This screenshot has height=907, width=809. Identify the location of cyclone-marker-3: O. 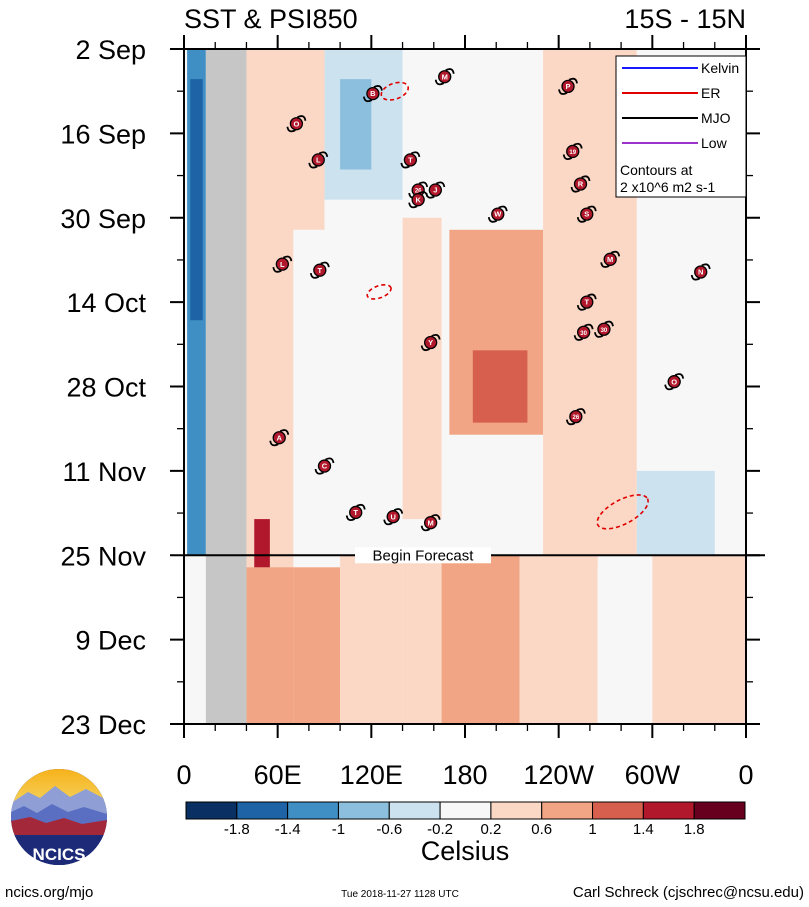
(296, 124).